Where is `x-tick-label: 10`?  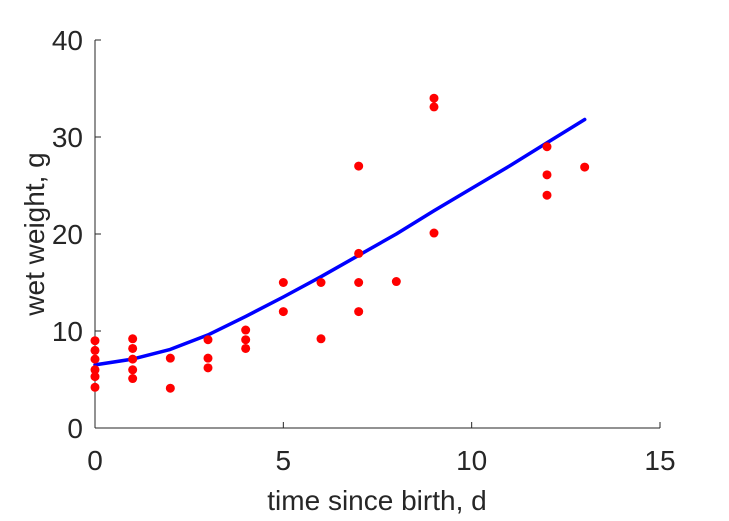
x-tick-label: 10 is located at coordinates (471, 460).